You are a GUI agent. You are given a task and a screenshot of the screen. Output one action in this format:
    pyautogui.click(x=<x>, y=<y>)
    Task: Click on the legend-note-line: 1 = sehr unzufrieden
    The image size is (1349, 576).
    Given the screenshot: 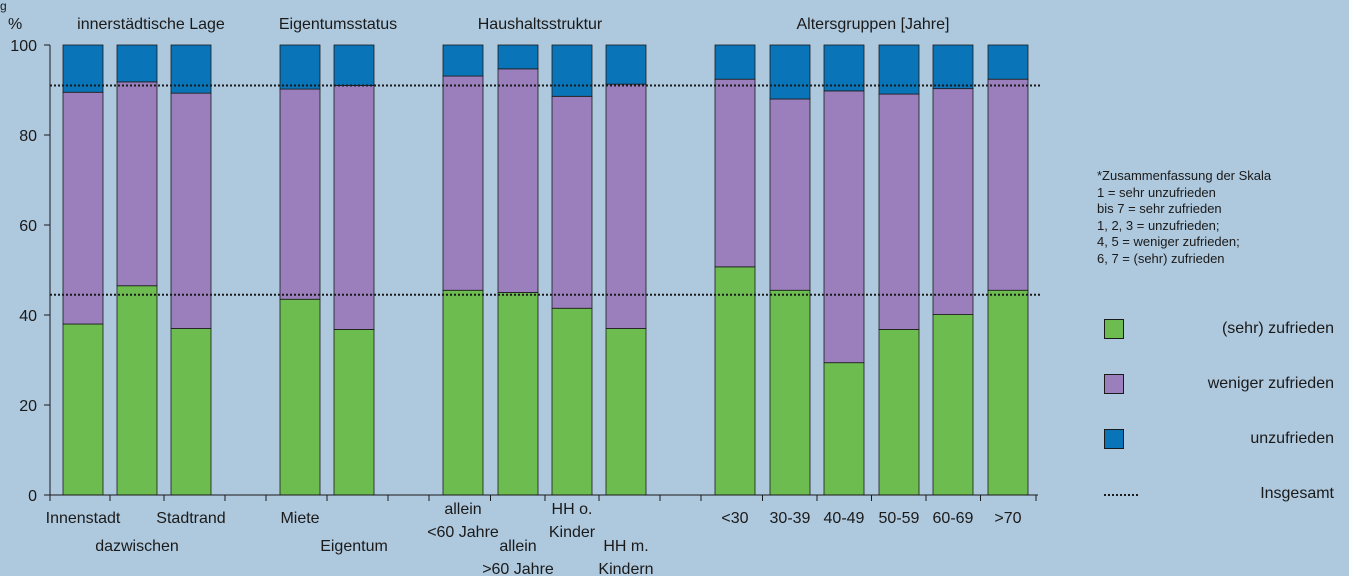 What is the action you would take?
    pyautogui.click(x=1156, y=192)
    